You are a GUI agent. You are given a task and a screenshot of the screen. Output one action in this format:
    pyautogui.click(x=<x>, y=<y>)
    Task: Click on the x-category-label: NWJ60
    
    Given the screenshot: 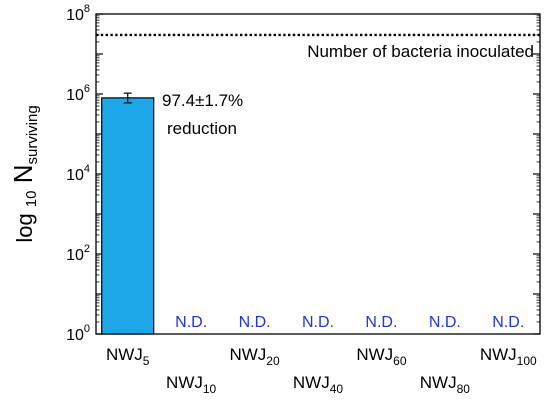 What is the action you would take?
    pyautogui.click(x=381, y=356)
    